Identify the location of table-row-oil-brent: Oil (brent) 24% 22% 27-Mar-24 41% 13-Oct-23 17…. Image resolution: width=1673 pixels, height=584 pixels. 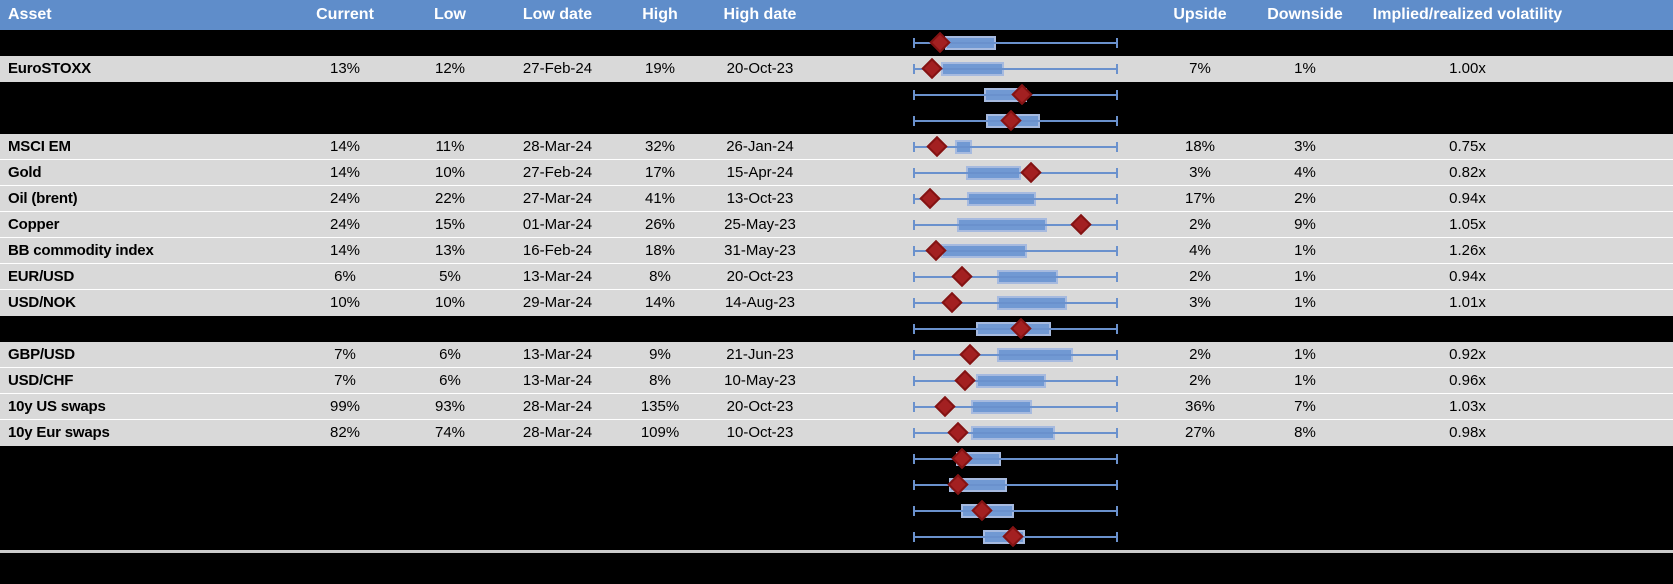
(836, 199).